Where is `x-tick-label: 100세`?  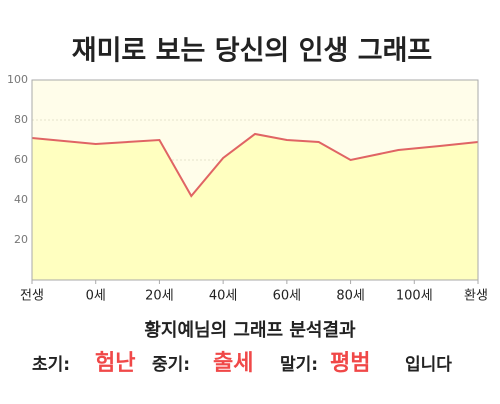
x-tick-label: 100세 is located at coordinates (414, 296).